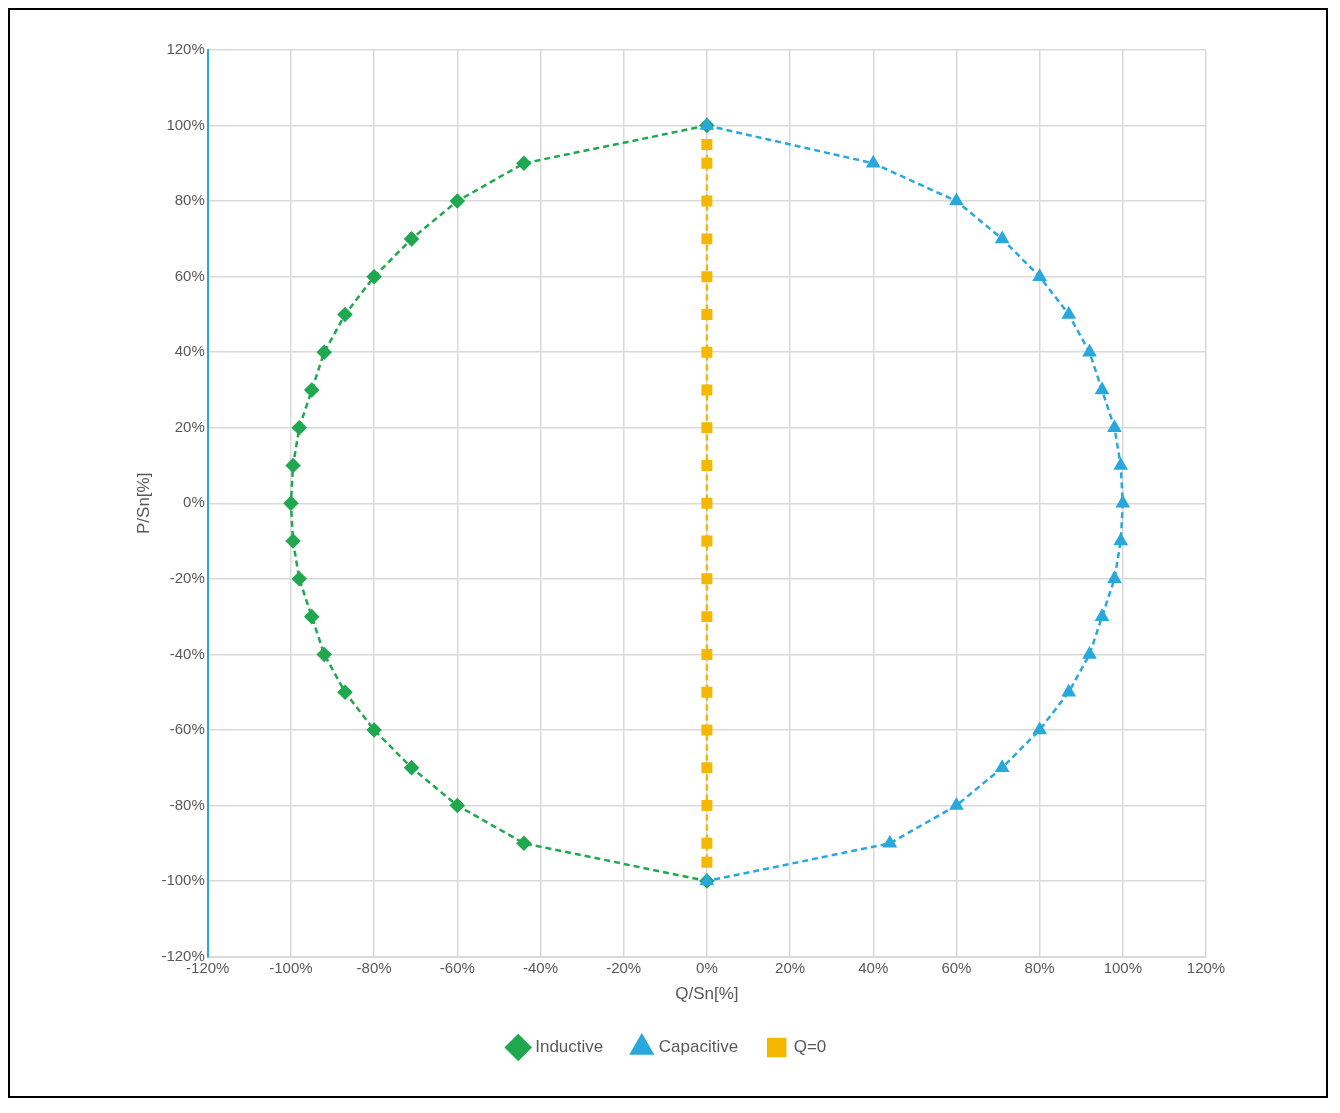 Image resolution: width=1340 pixels, height=1113 pixels. I want to click on legend-label: Inductive, so click(569, 1047).